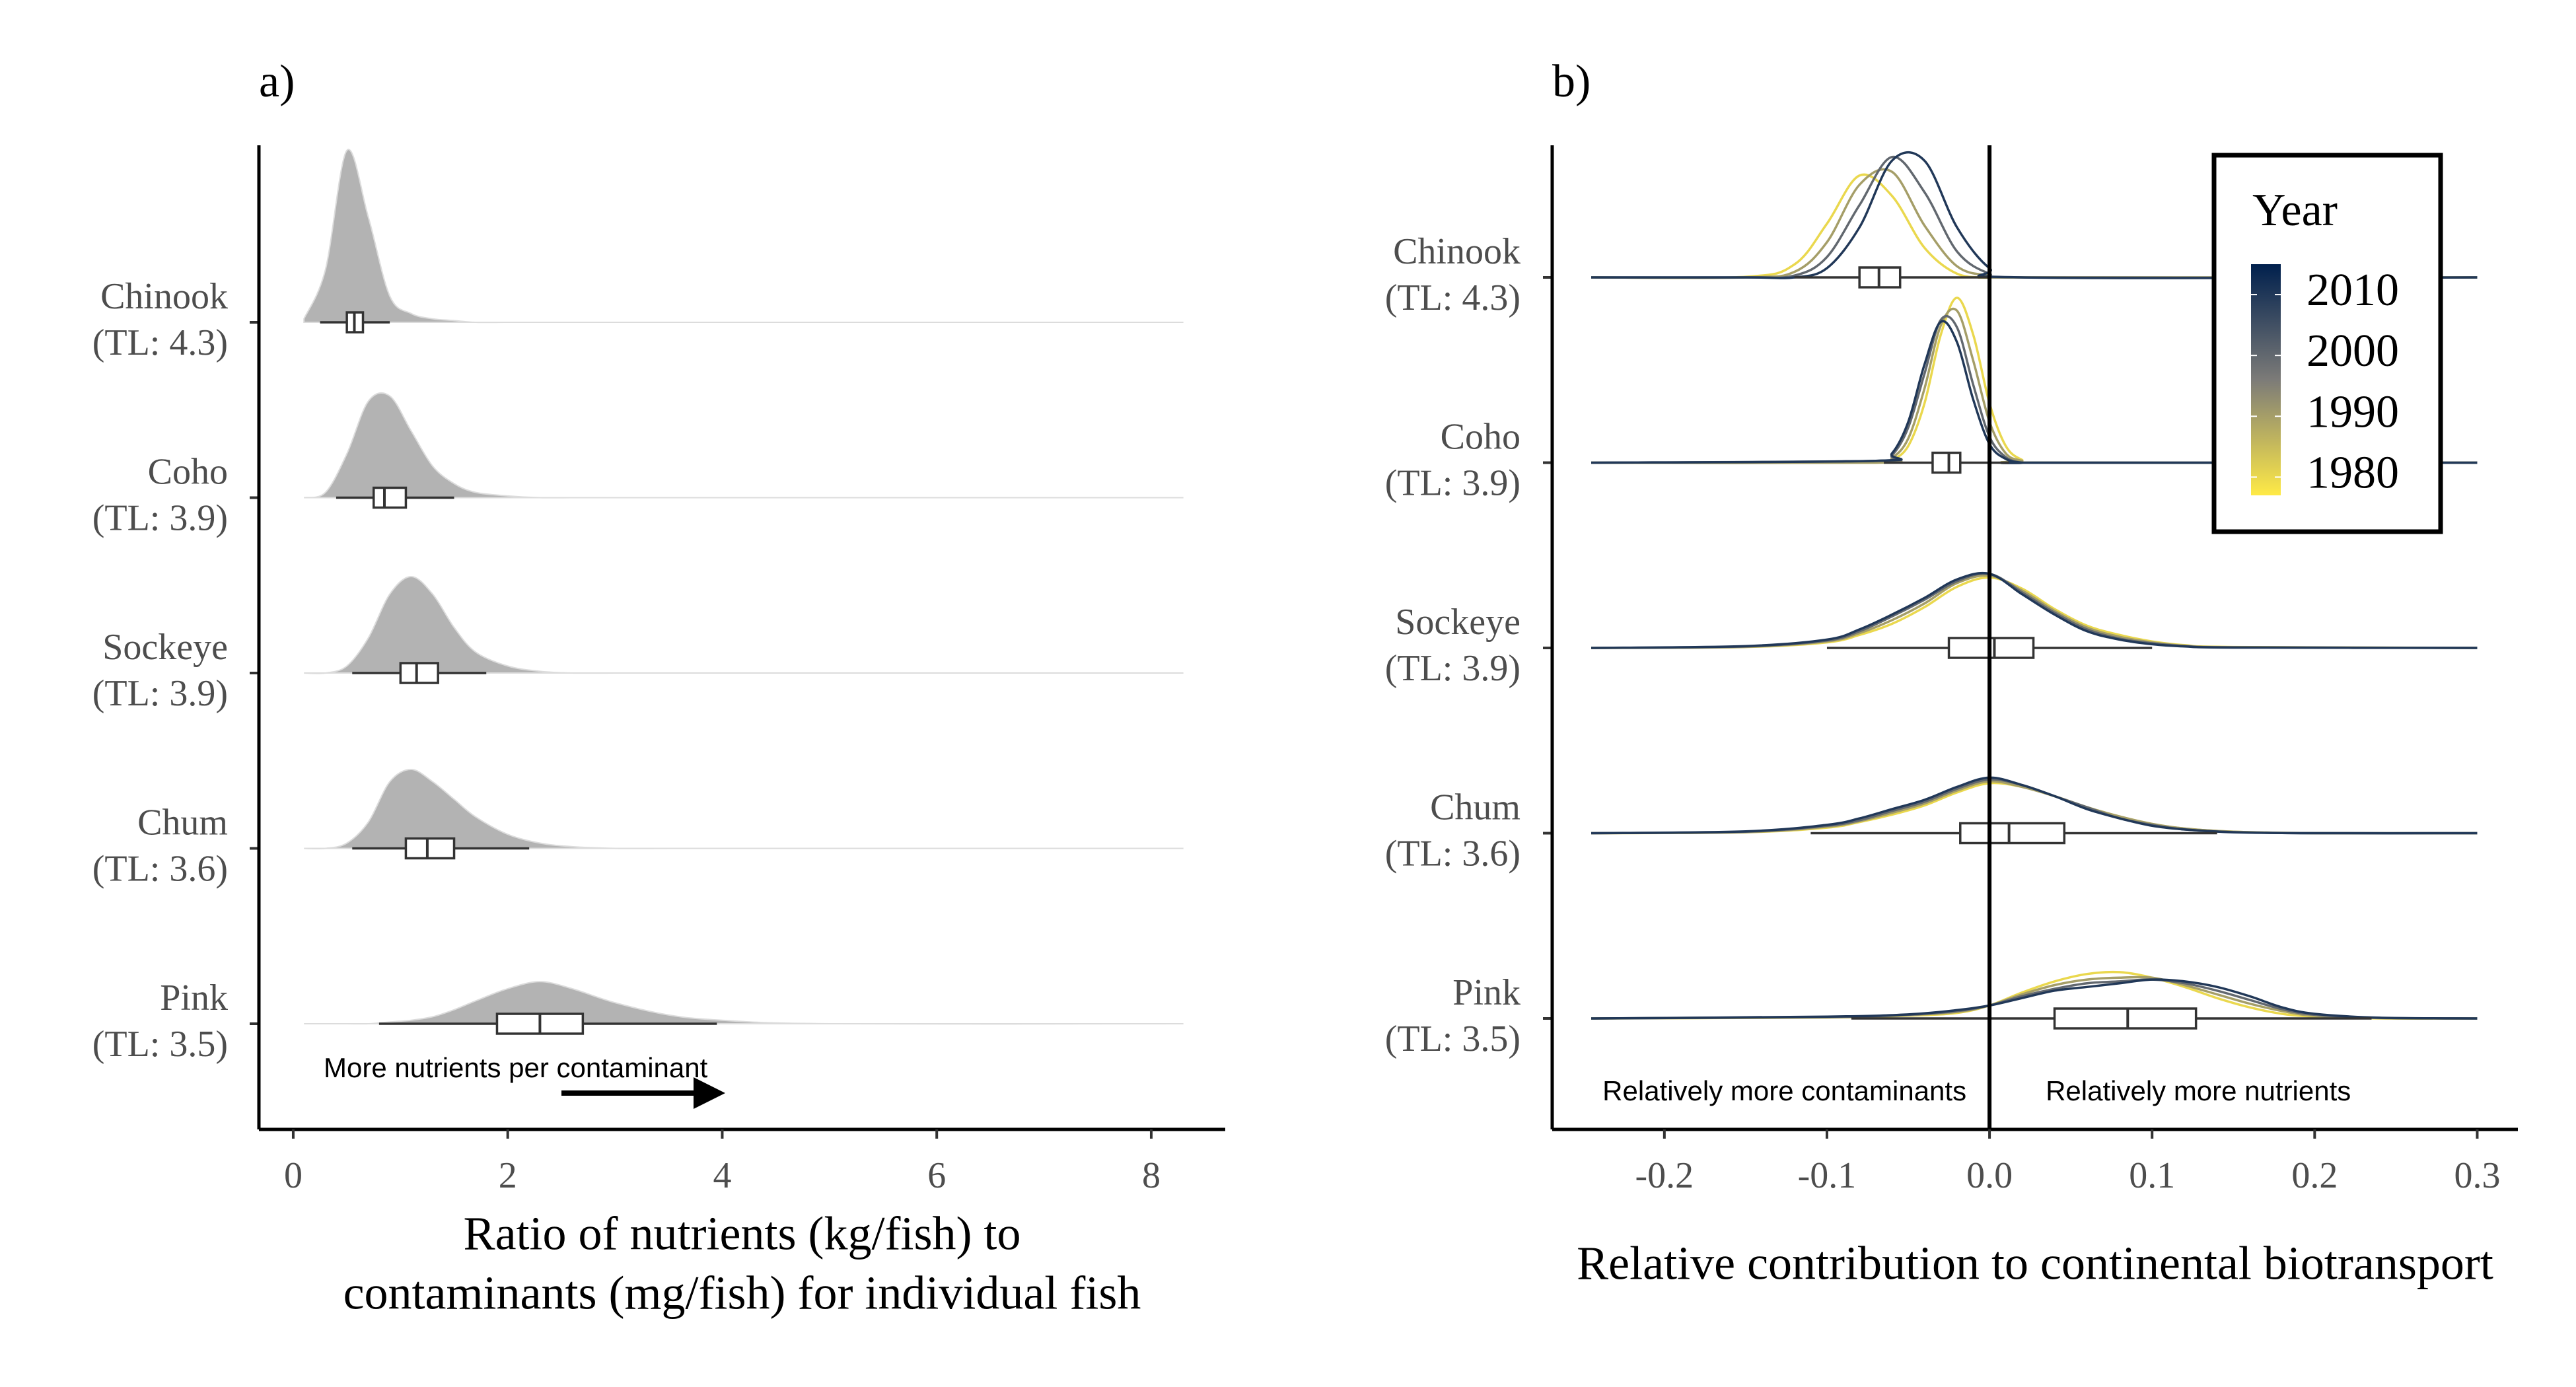  What do you see at coordinates (1665, 1175) in the screenshot?
I see `x-tick-label: -0.2` at bounding box center [1665, 1175].